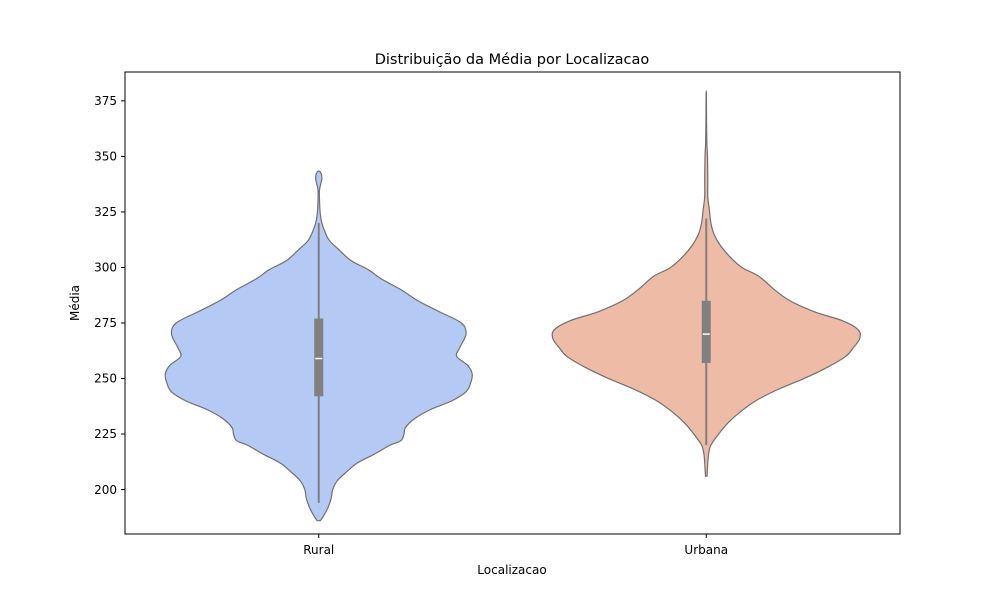 This screenshot has height=600, width=1000. Describe the element at coordinates (105, 157) in the screenshot. I see `y-tick-label: 350` at that location.